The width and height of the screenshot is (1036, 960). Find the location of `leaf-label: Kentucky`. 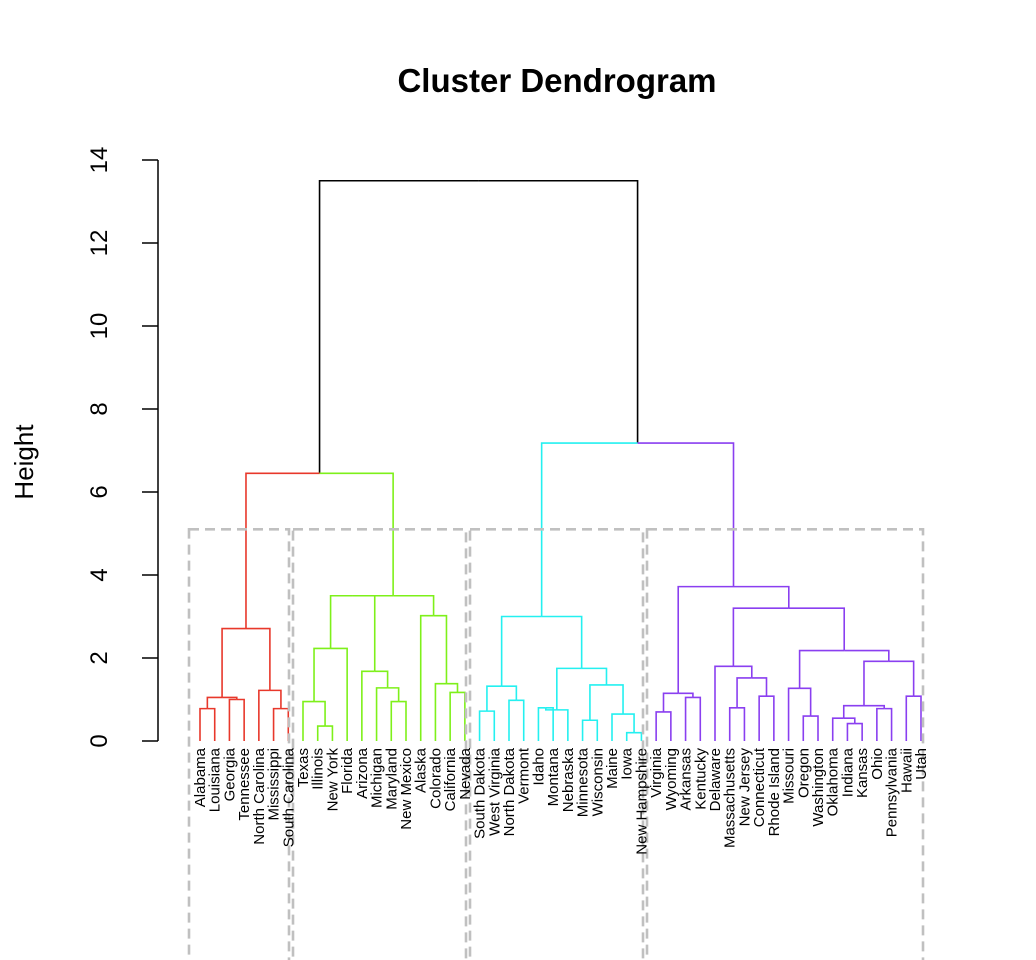

leaf-label: Kentucky is located at coordinates (700, 779).